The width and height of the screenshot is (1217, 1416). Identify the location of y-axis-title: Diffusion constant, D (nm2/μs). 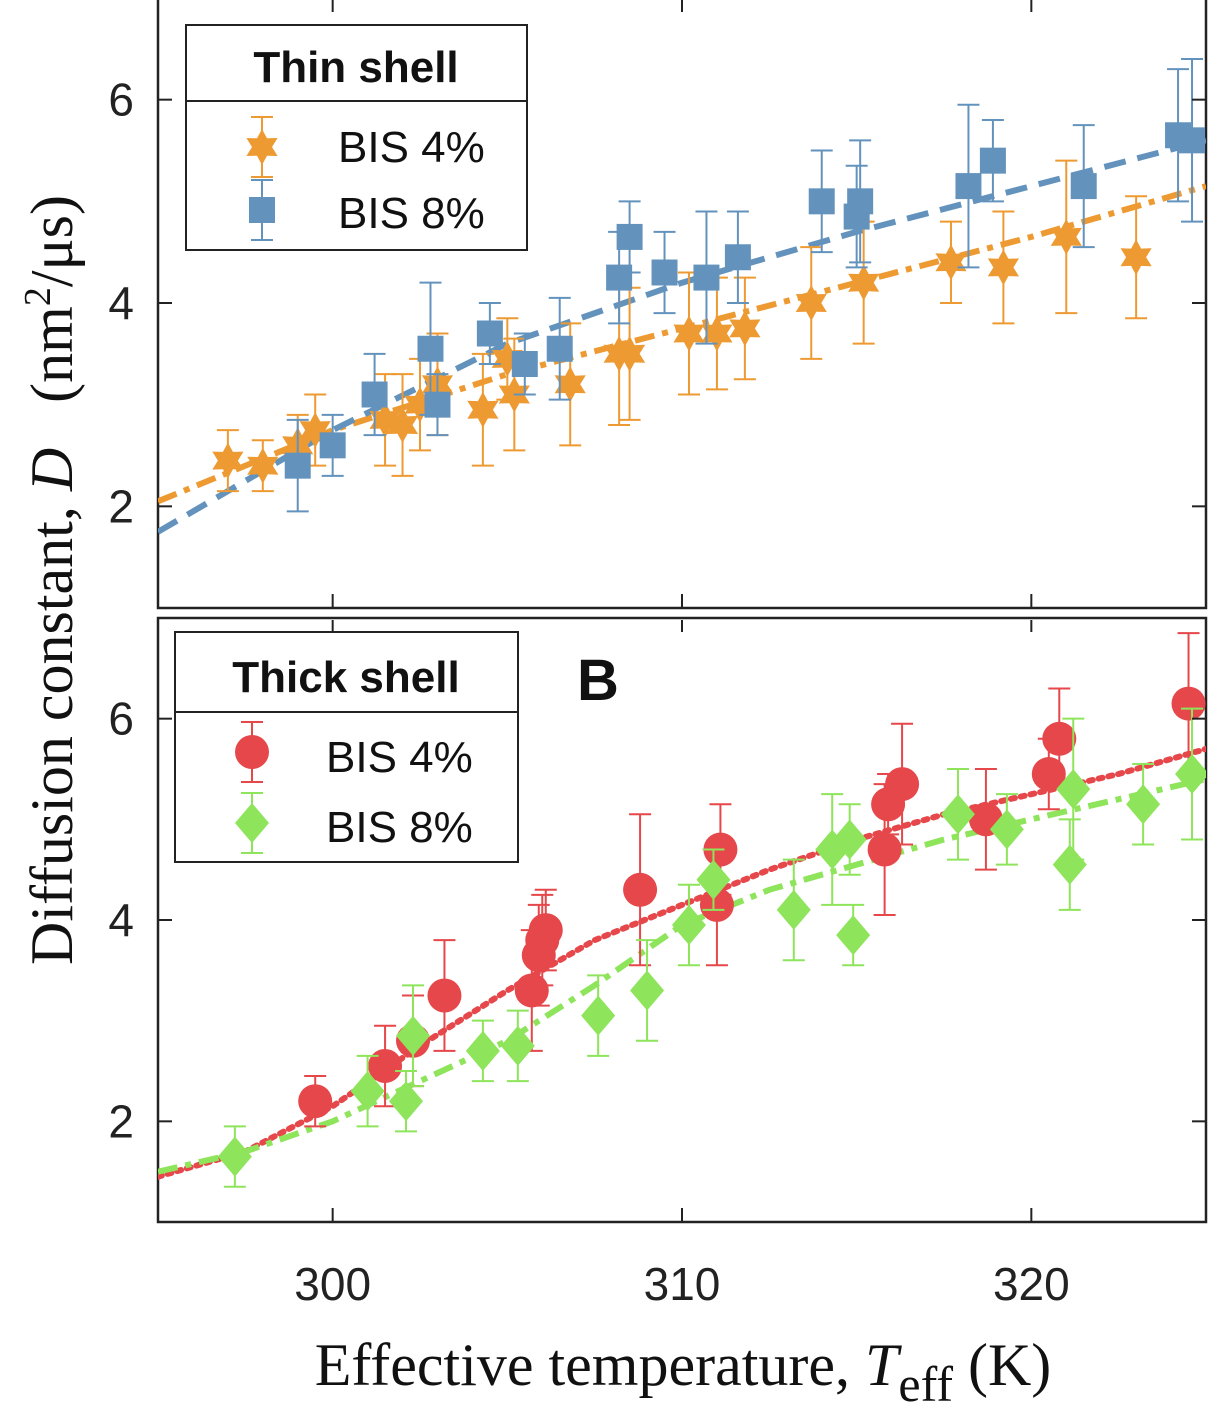
(51, 580).